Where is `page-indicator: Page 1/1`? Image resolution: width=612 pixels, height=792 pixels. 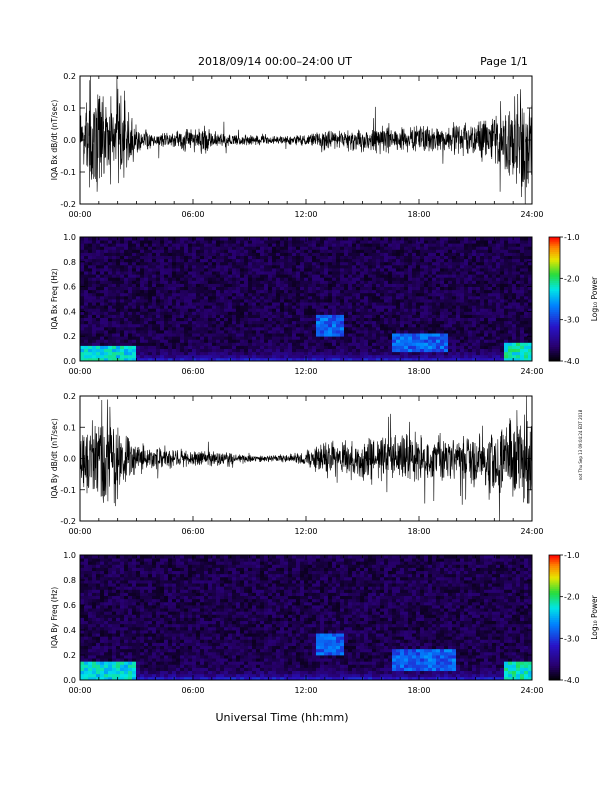 page-indicator: Page 1/1 is located at coordinates (504, 61).